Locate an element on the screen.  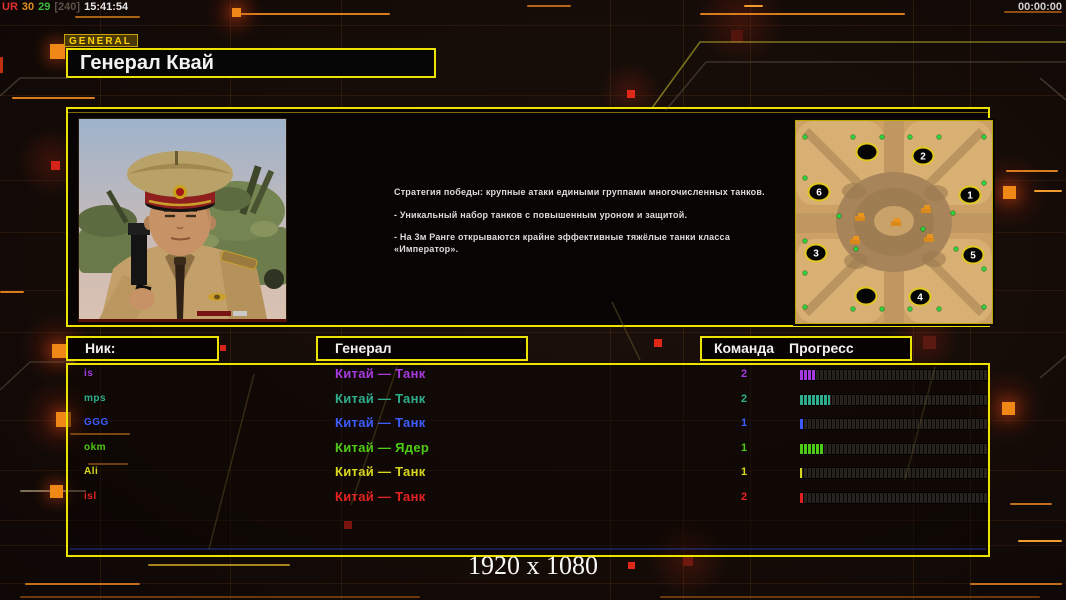
list-bottom-accent is located at coordinates (528, 549).